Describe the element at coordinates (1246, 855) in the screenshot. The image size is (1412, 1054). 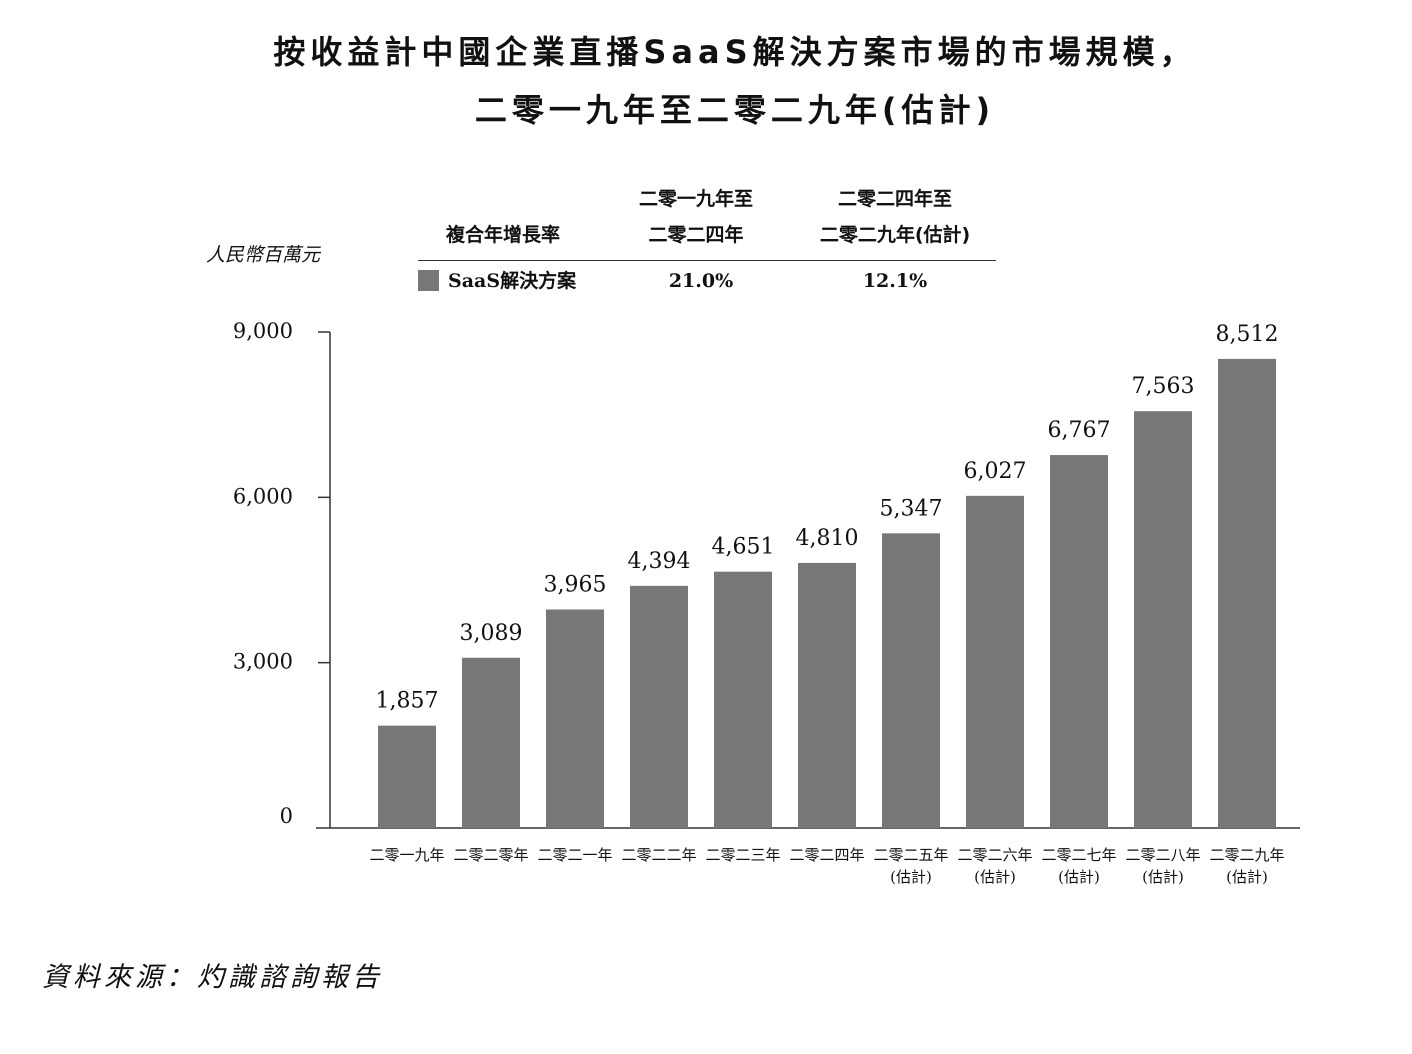
I see `x-tick-label: 二零二九年` at that location.